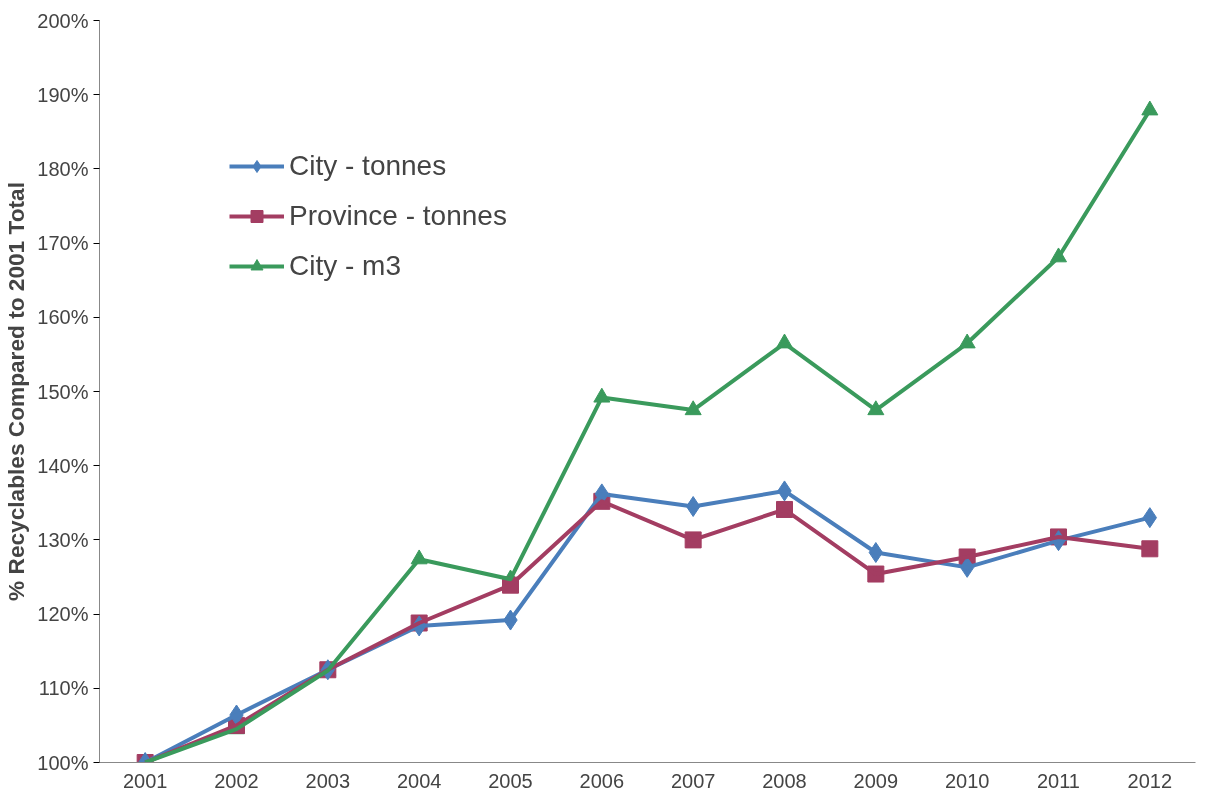  I want to click on x-tick-label: 2005, so click(510, 780).